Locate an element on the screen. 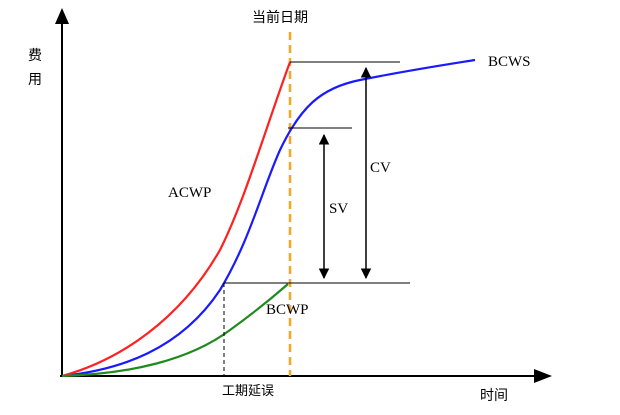  y-axis-arrow-icon is located at coordinates (62, 16).